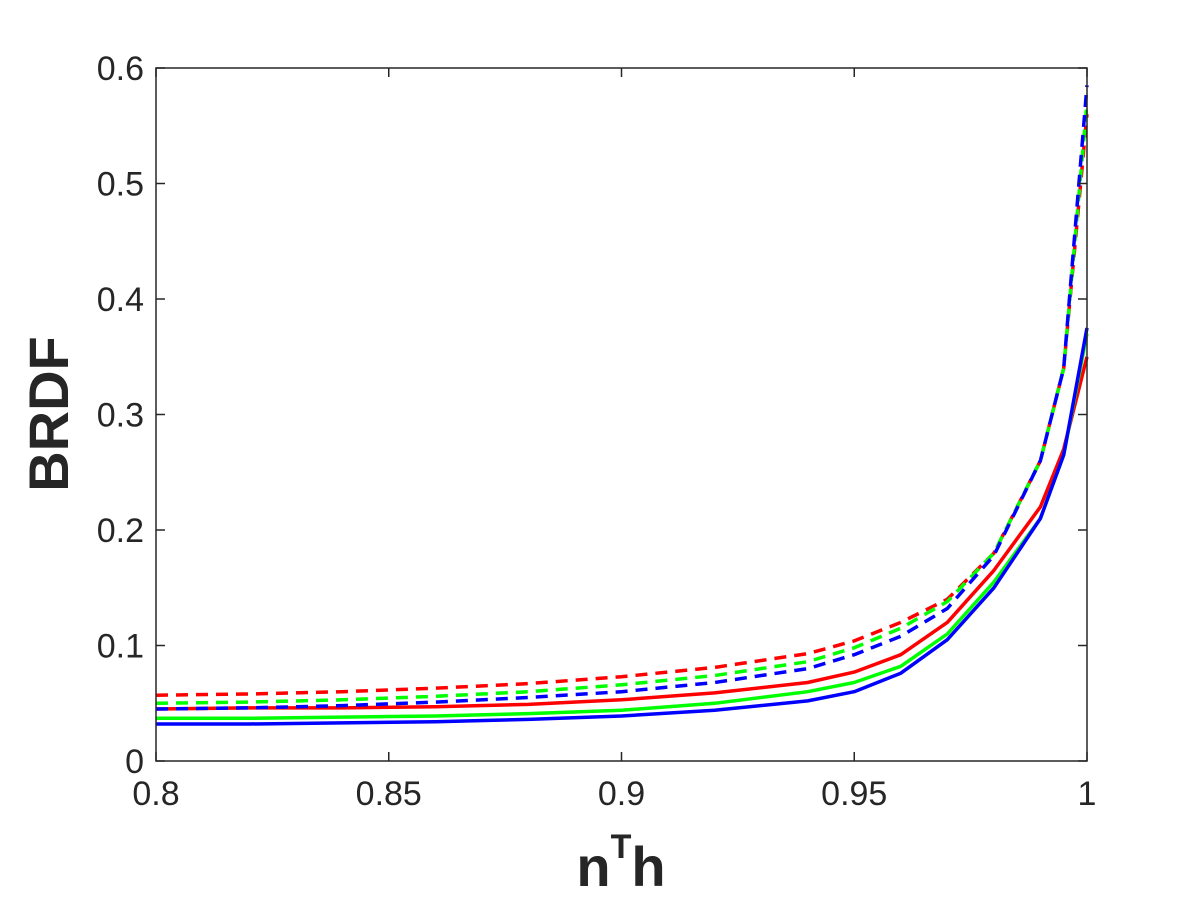 The width and height of the screenshot is (1200, 900). Describe the element at coordinates (120, 531) in the screenshot. I see `y-tick-label: 0.2` at that location.